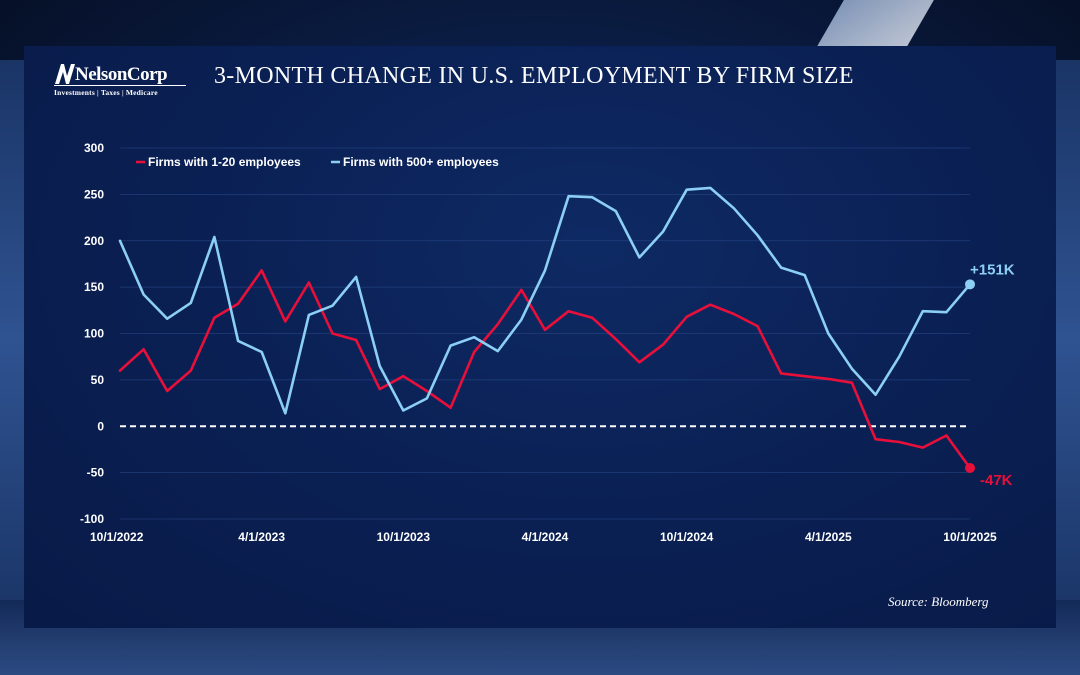 The width and height of the screenshot is (1080, 675). Describe the element at coordinates (996, 480) in the screenshot. I see `series-end-label: -47K` at that location.